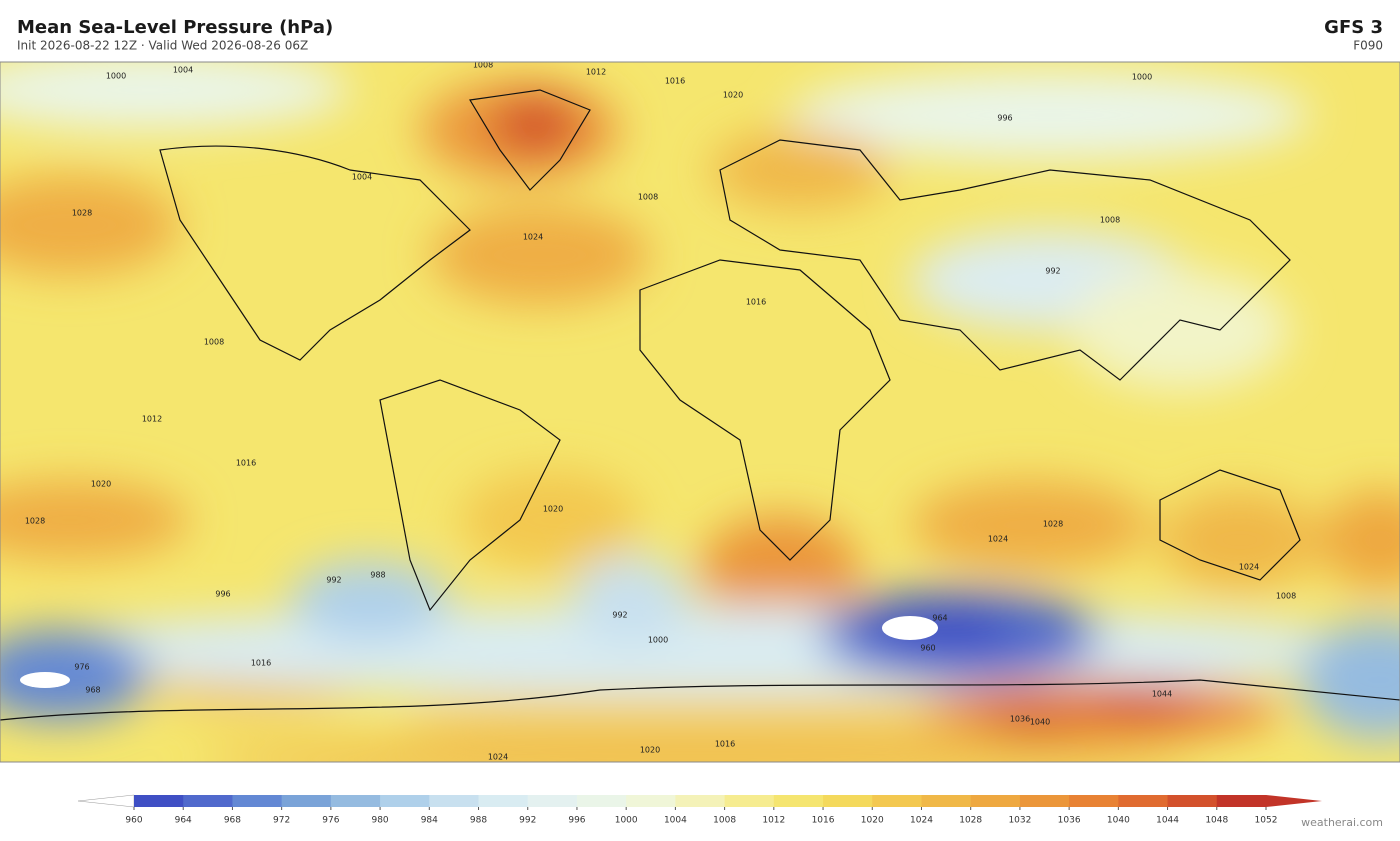  Describe the element at coordinates (1020, 719) in the screenshot. I see `contour-label: 1036` at that location.